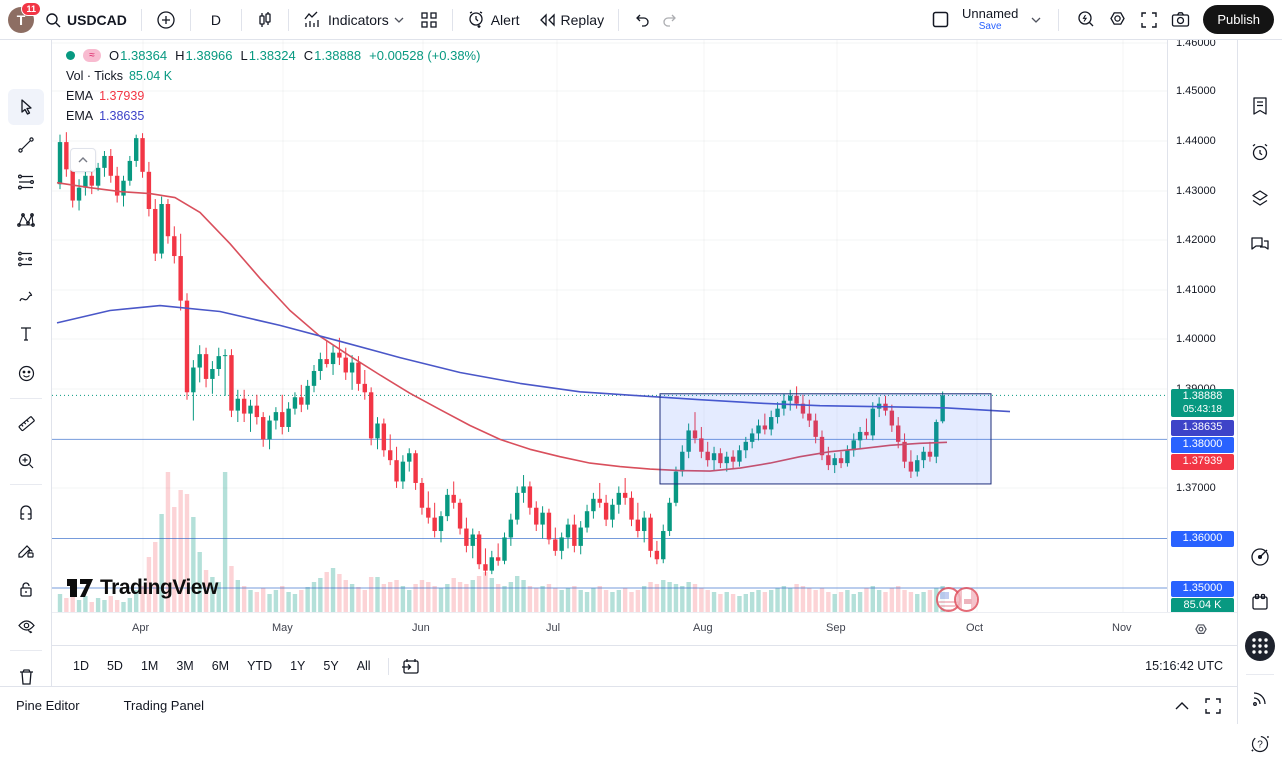 This screenshot has height=760, width=1282. I want to click on ema2-label: EMA, so click(80, 116).